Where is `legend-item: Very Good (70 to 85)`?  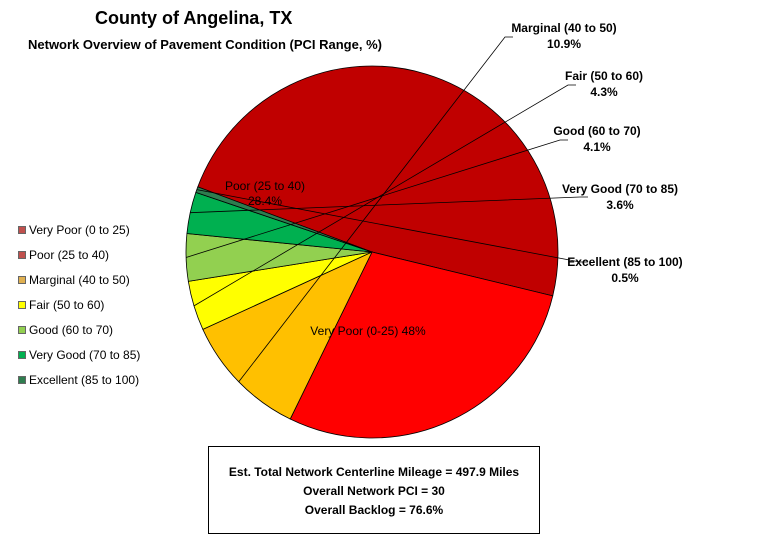 legend-item: Very Good (70 to 85) is located at coordinates (79, 354).